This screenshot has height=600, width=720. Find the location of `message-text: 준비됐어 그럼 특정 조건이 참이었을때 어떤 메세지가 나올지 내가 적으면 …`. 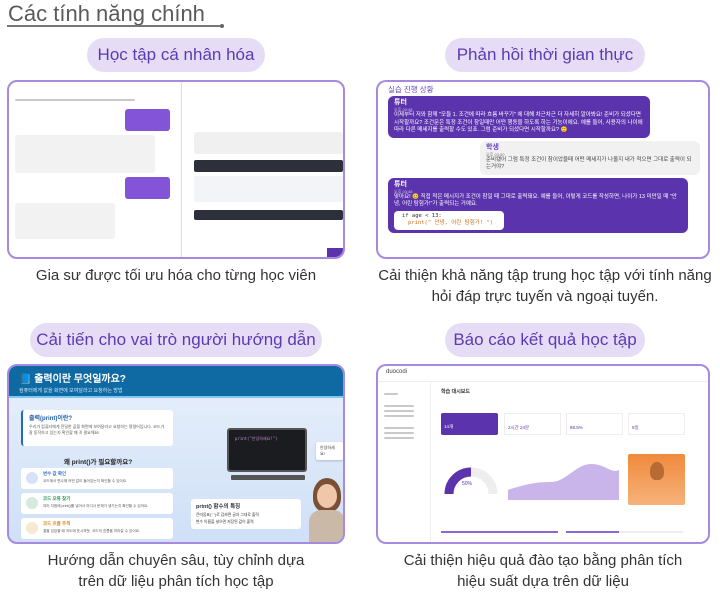

message-text: 준비됐어 그럼 특정 조건이 참이었을때 어떤 메세지가 나올지 내가 적으면 … is located at coordinates (589, 163).